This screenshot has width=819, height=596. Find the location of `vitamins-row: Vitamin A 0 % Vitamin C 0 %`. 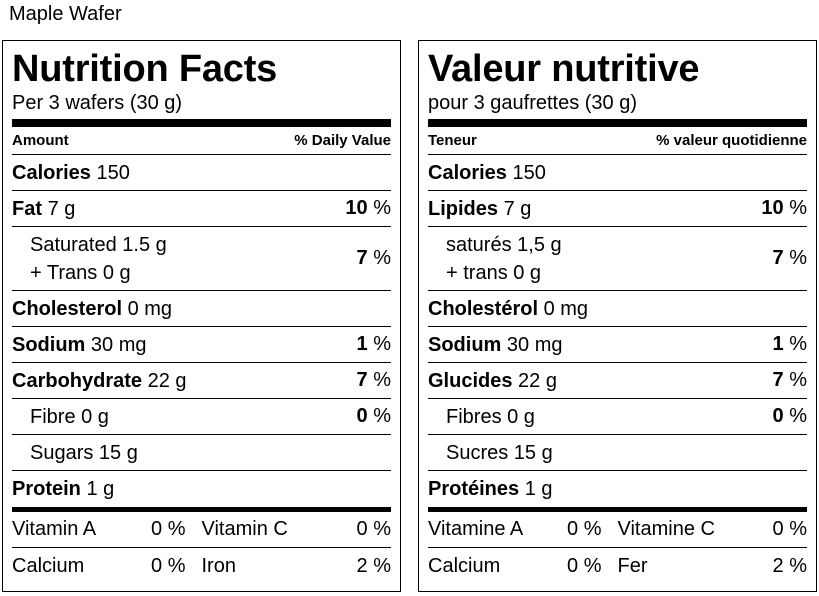

vitamins-row: Vitamin A 0 % Vitamin C 0 % is located at coordinates (201, 530).